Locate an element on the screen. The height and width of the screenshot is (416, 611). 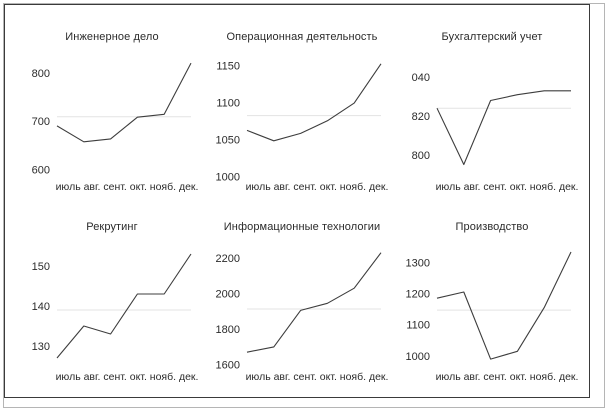
chart-title: Инженерное дело is located at coordinates (112, 37).